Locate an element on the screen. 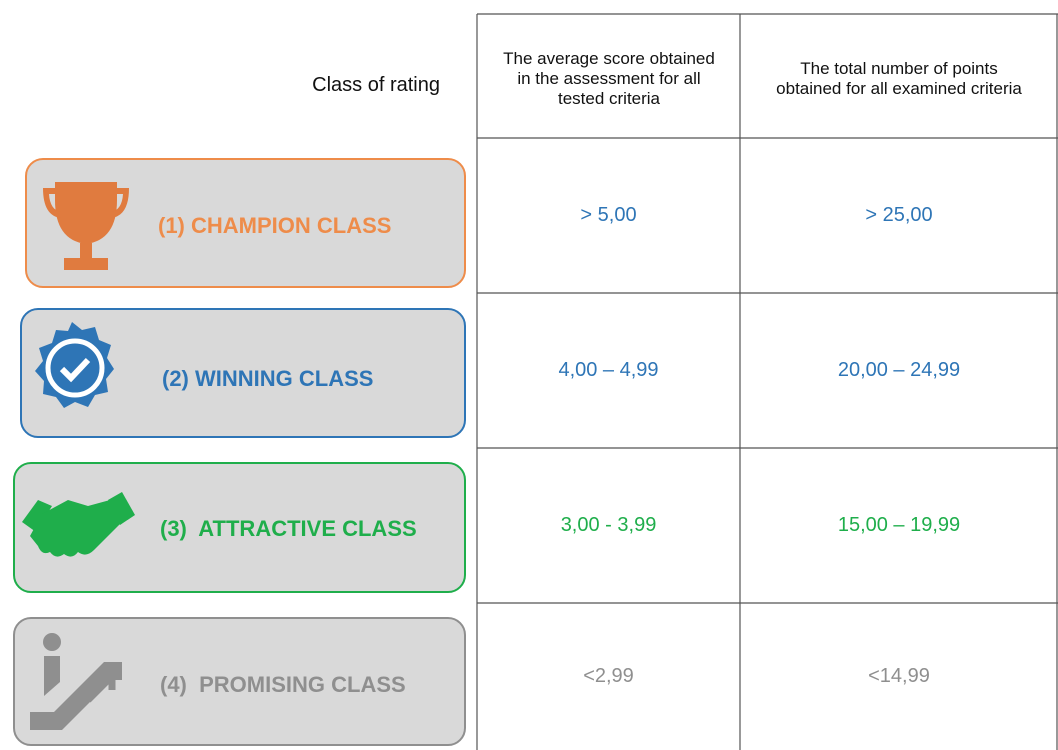 This screenshot has height=750, width=1058. total-cell: 20,00 – 24,99 is located at coordinates (899, 370).